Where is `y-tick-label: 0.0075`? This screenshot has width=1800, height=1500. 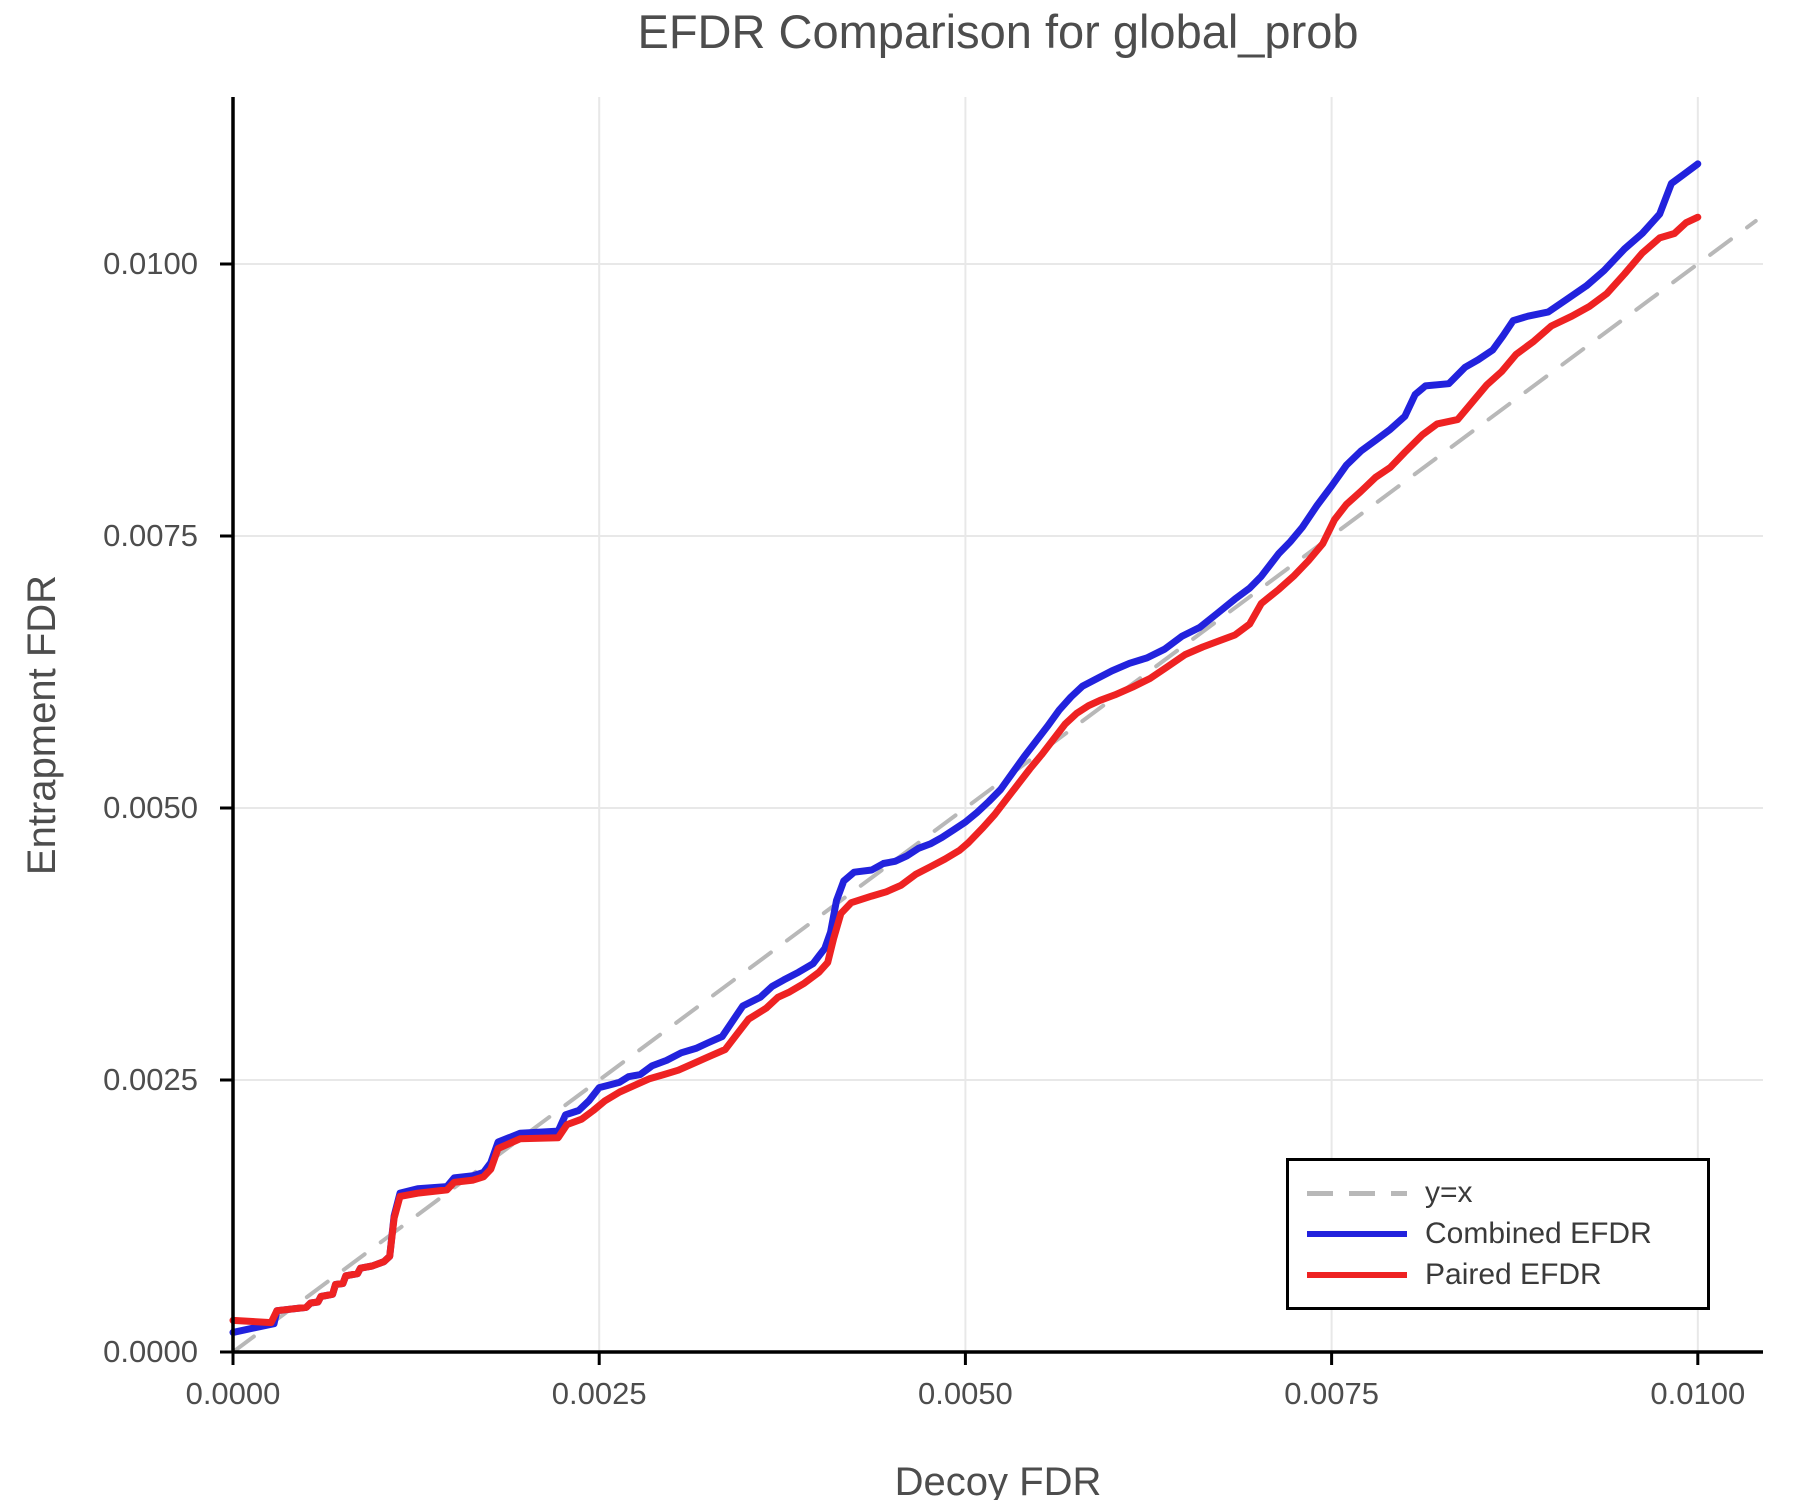
y-tick-label: 0.0075 is located at coordinates (150, 535).